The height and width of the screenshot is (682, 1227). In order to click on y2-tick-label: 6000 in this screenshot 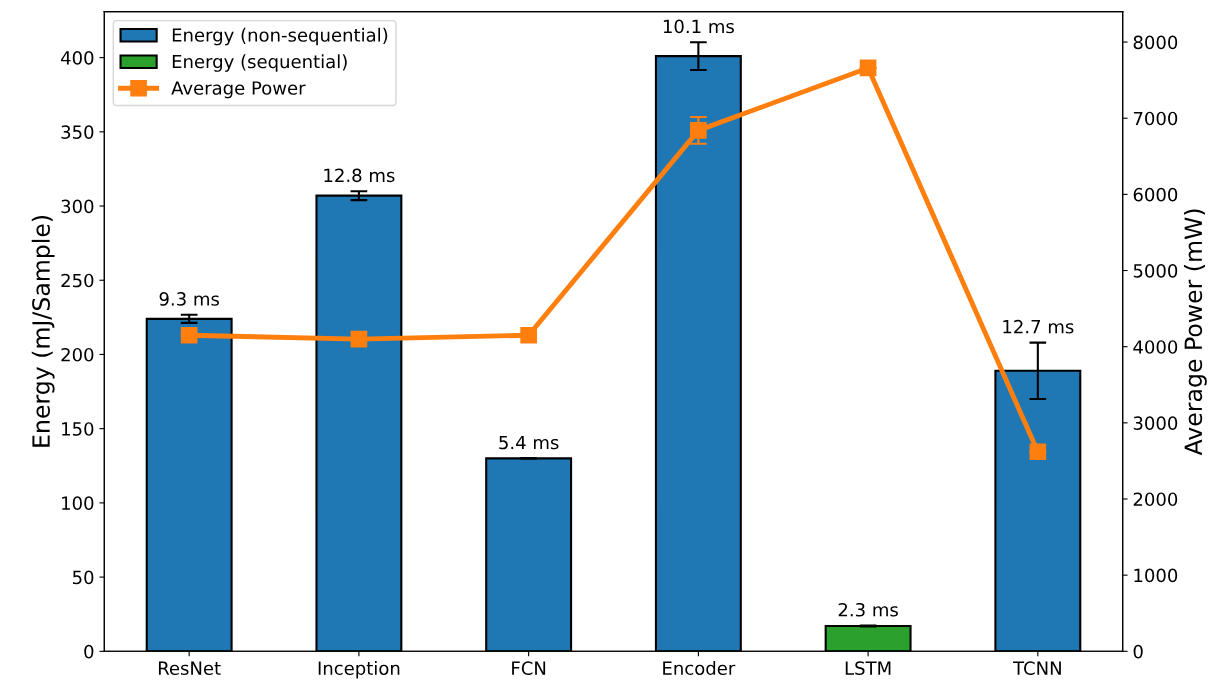, I will do `click(1155, 194)`.